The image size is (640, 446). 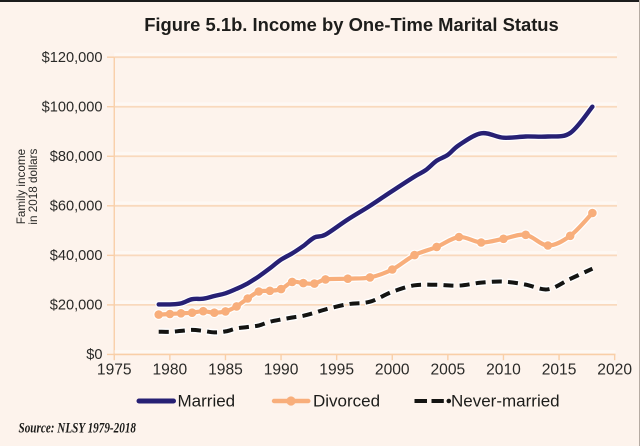 What do you see at coordinates (21, 186) in the screenshot?
I see `svg-text: Family income` at bounding box center [21, 186].